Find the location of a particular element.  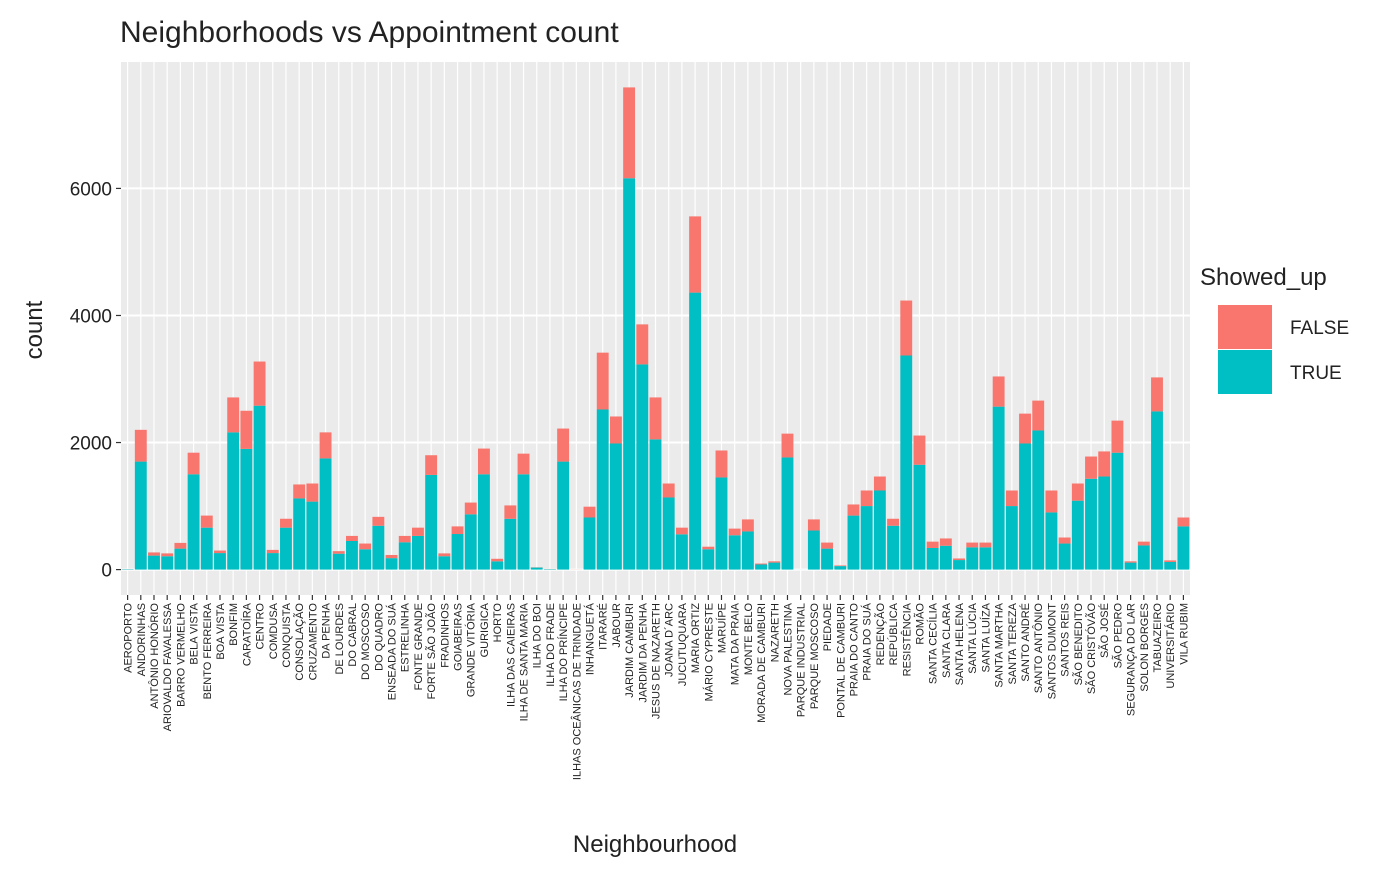

x-tick-label: MONTE BELO is located at coordinates (749, 639).